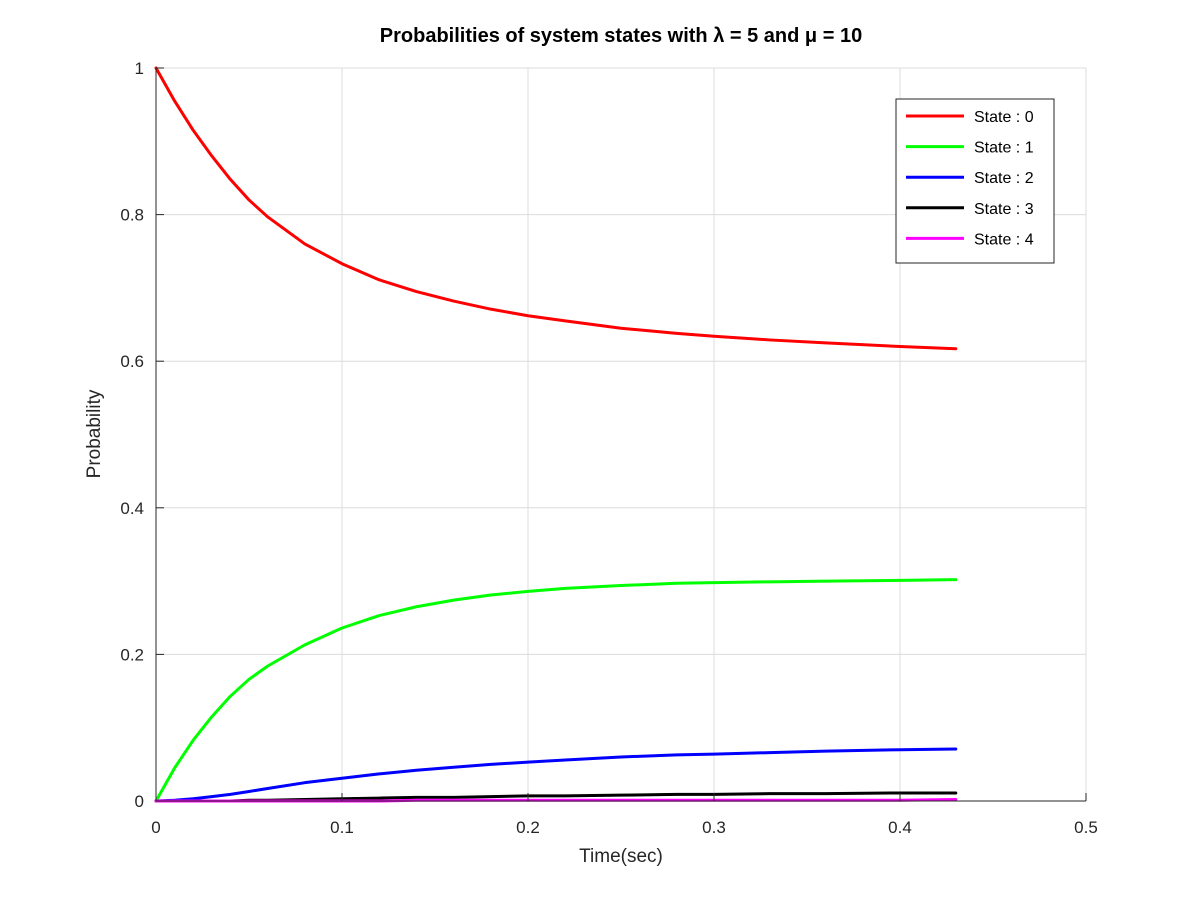 The width and height of the screenshot is (1200, 900). I want to click on y-tick-label: 0.6, so click(132, 361).